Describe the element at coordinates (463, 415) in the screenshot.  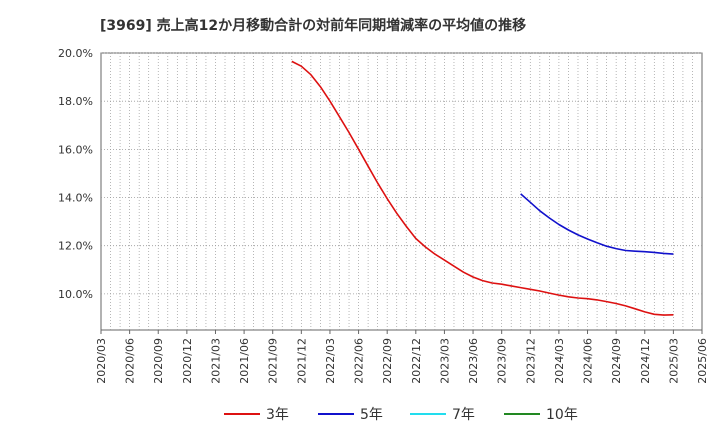
I see `legend-label: 7年` at that location.